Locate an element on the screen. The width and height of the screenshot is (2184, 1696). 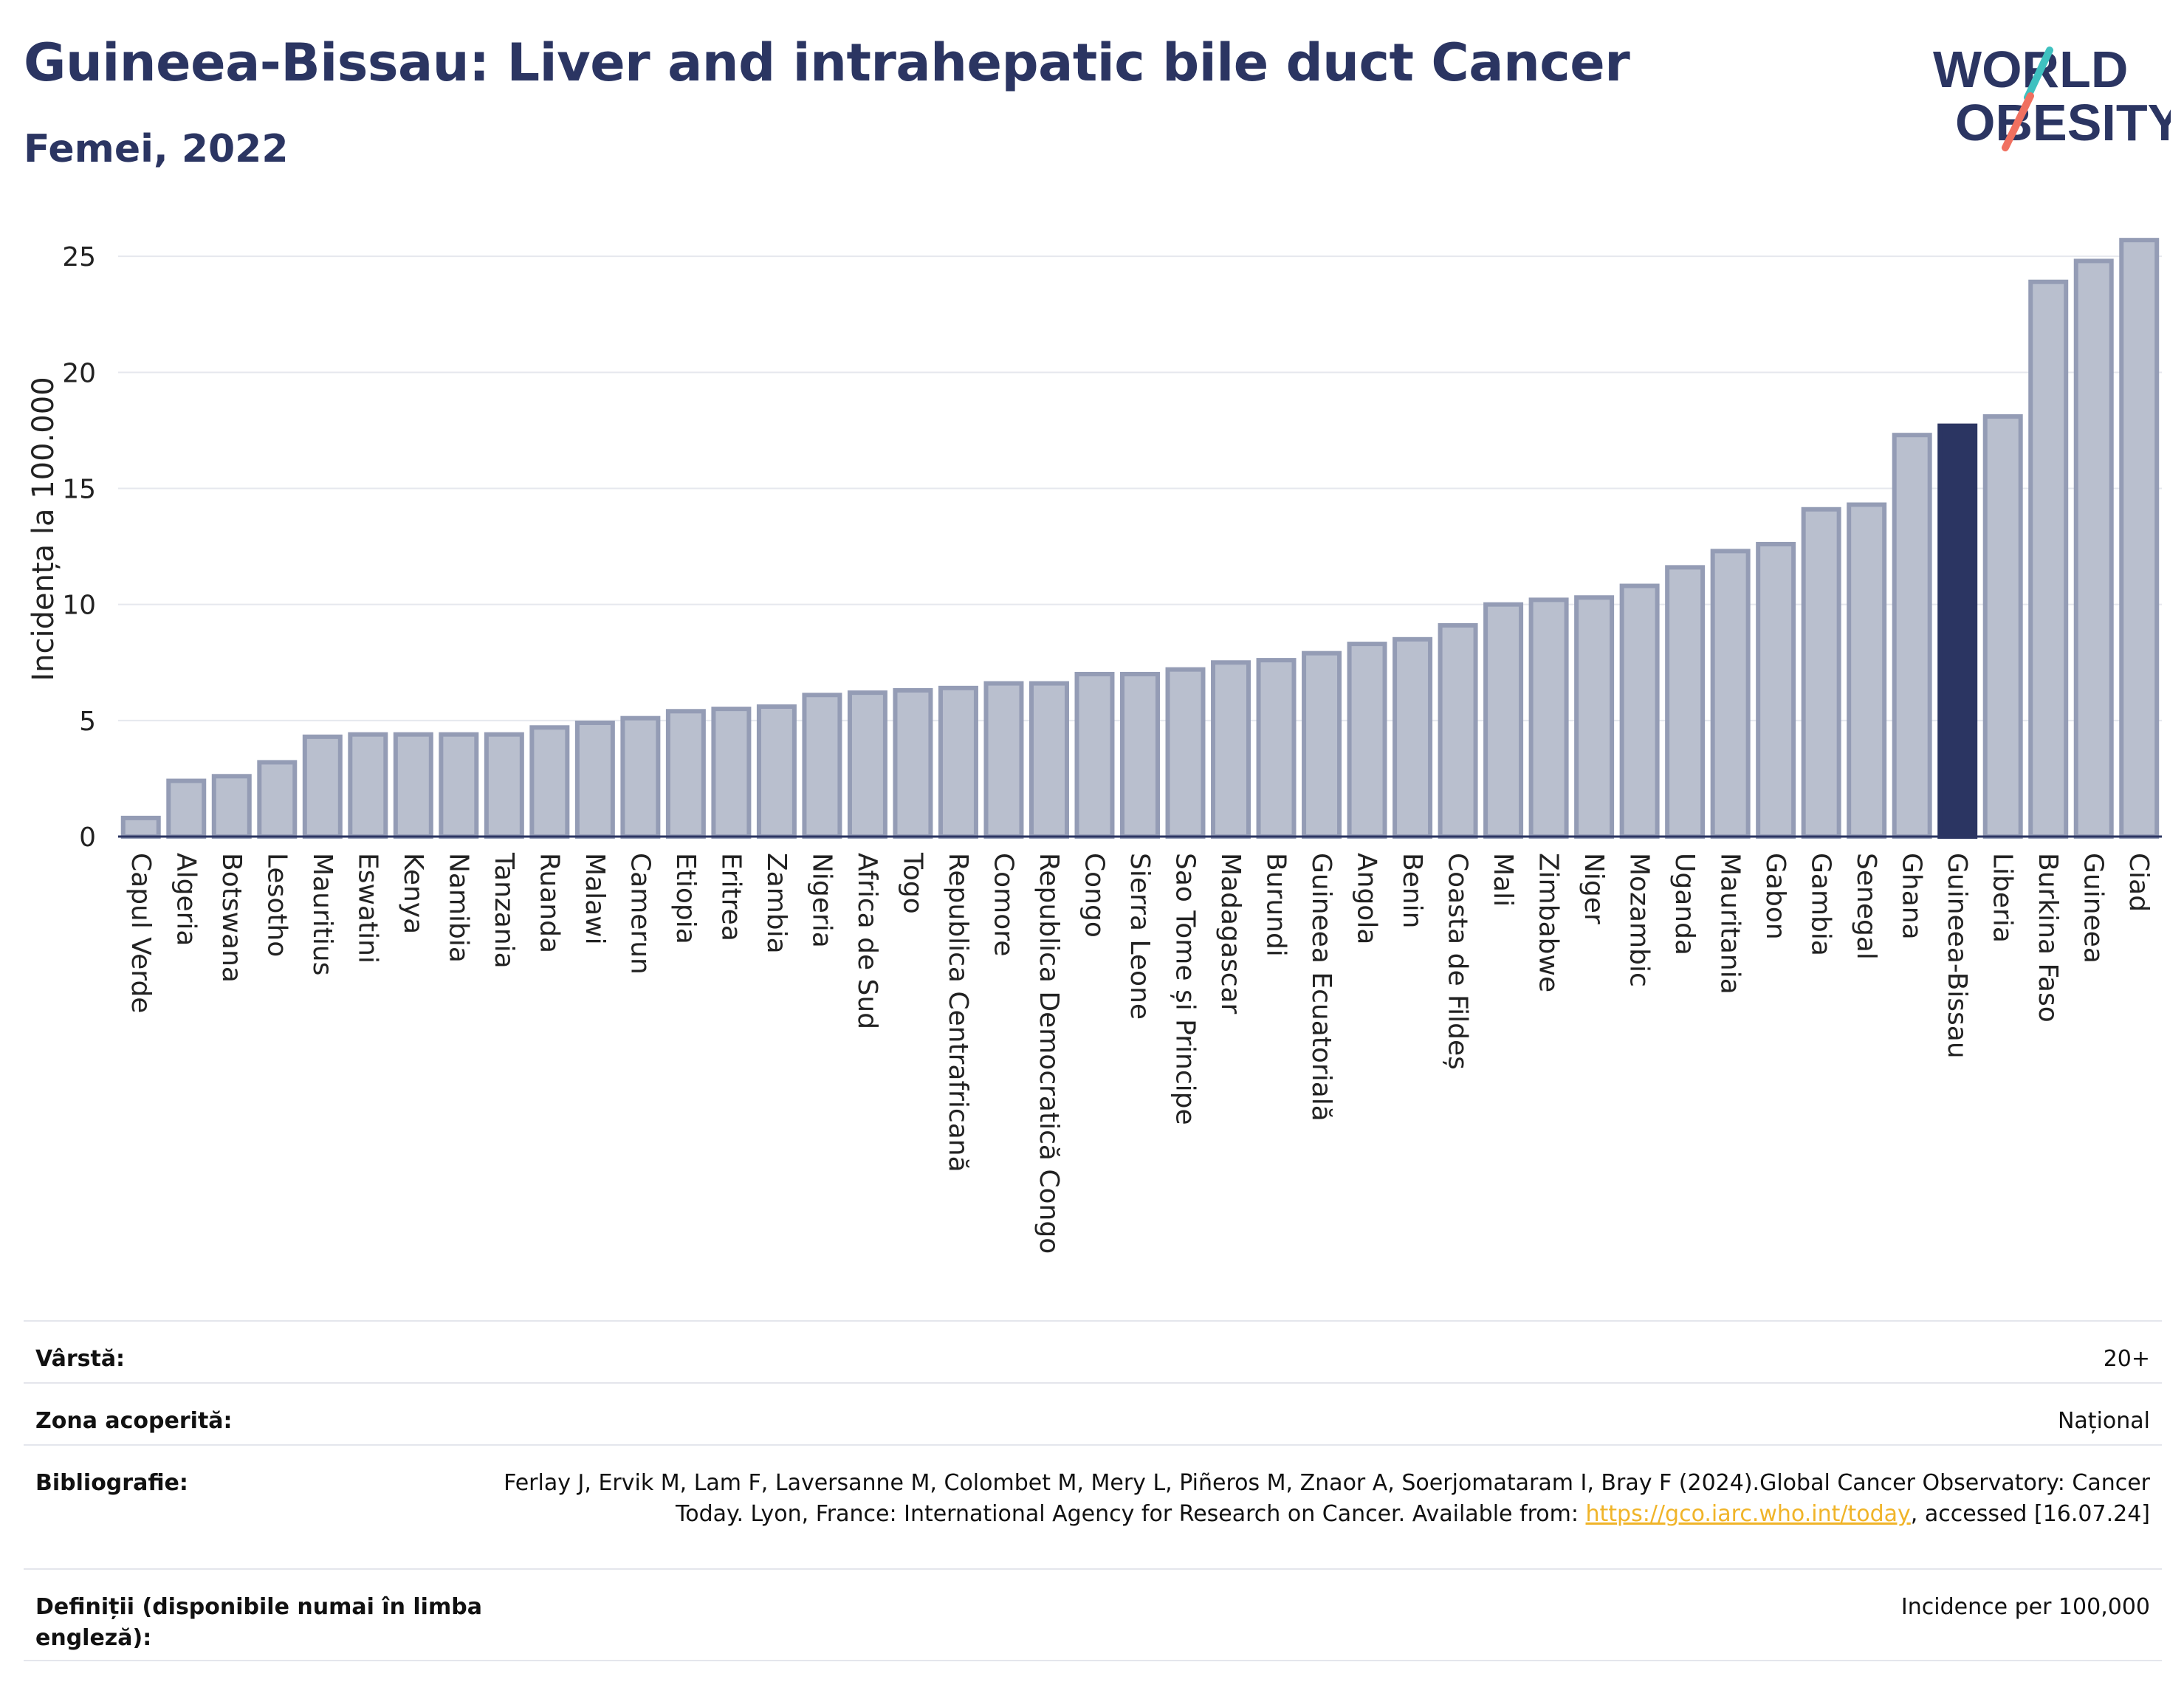
bar-guineea-ecuatorial- is located at coordinates (1322, 744).